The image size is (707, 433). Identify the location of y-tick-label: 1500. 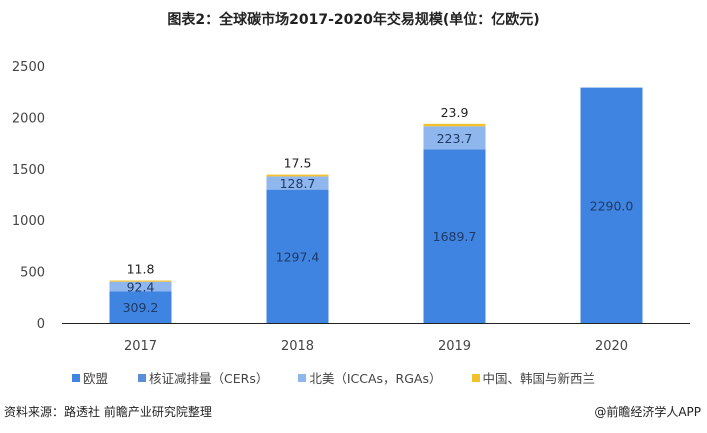
(28, 170).